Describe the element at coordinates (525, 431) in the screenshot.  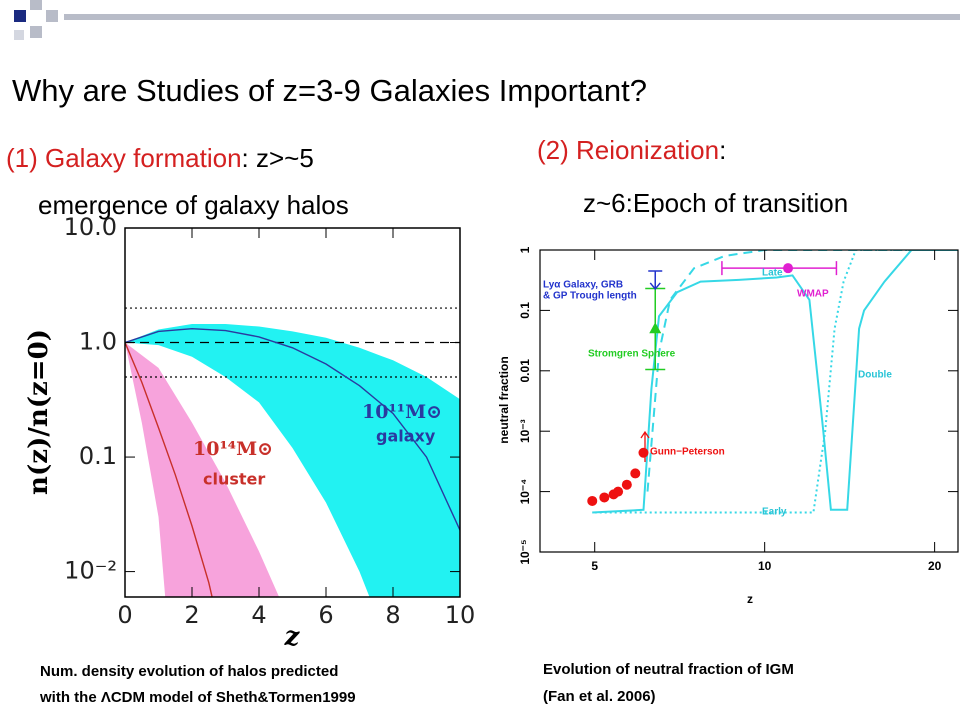
I see `y-tick-label: 10⁻³` at that location.